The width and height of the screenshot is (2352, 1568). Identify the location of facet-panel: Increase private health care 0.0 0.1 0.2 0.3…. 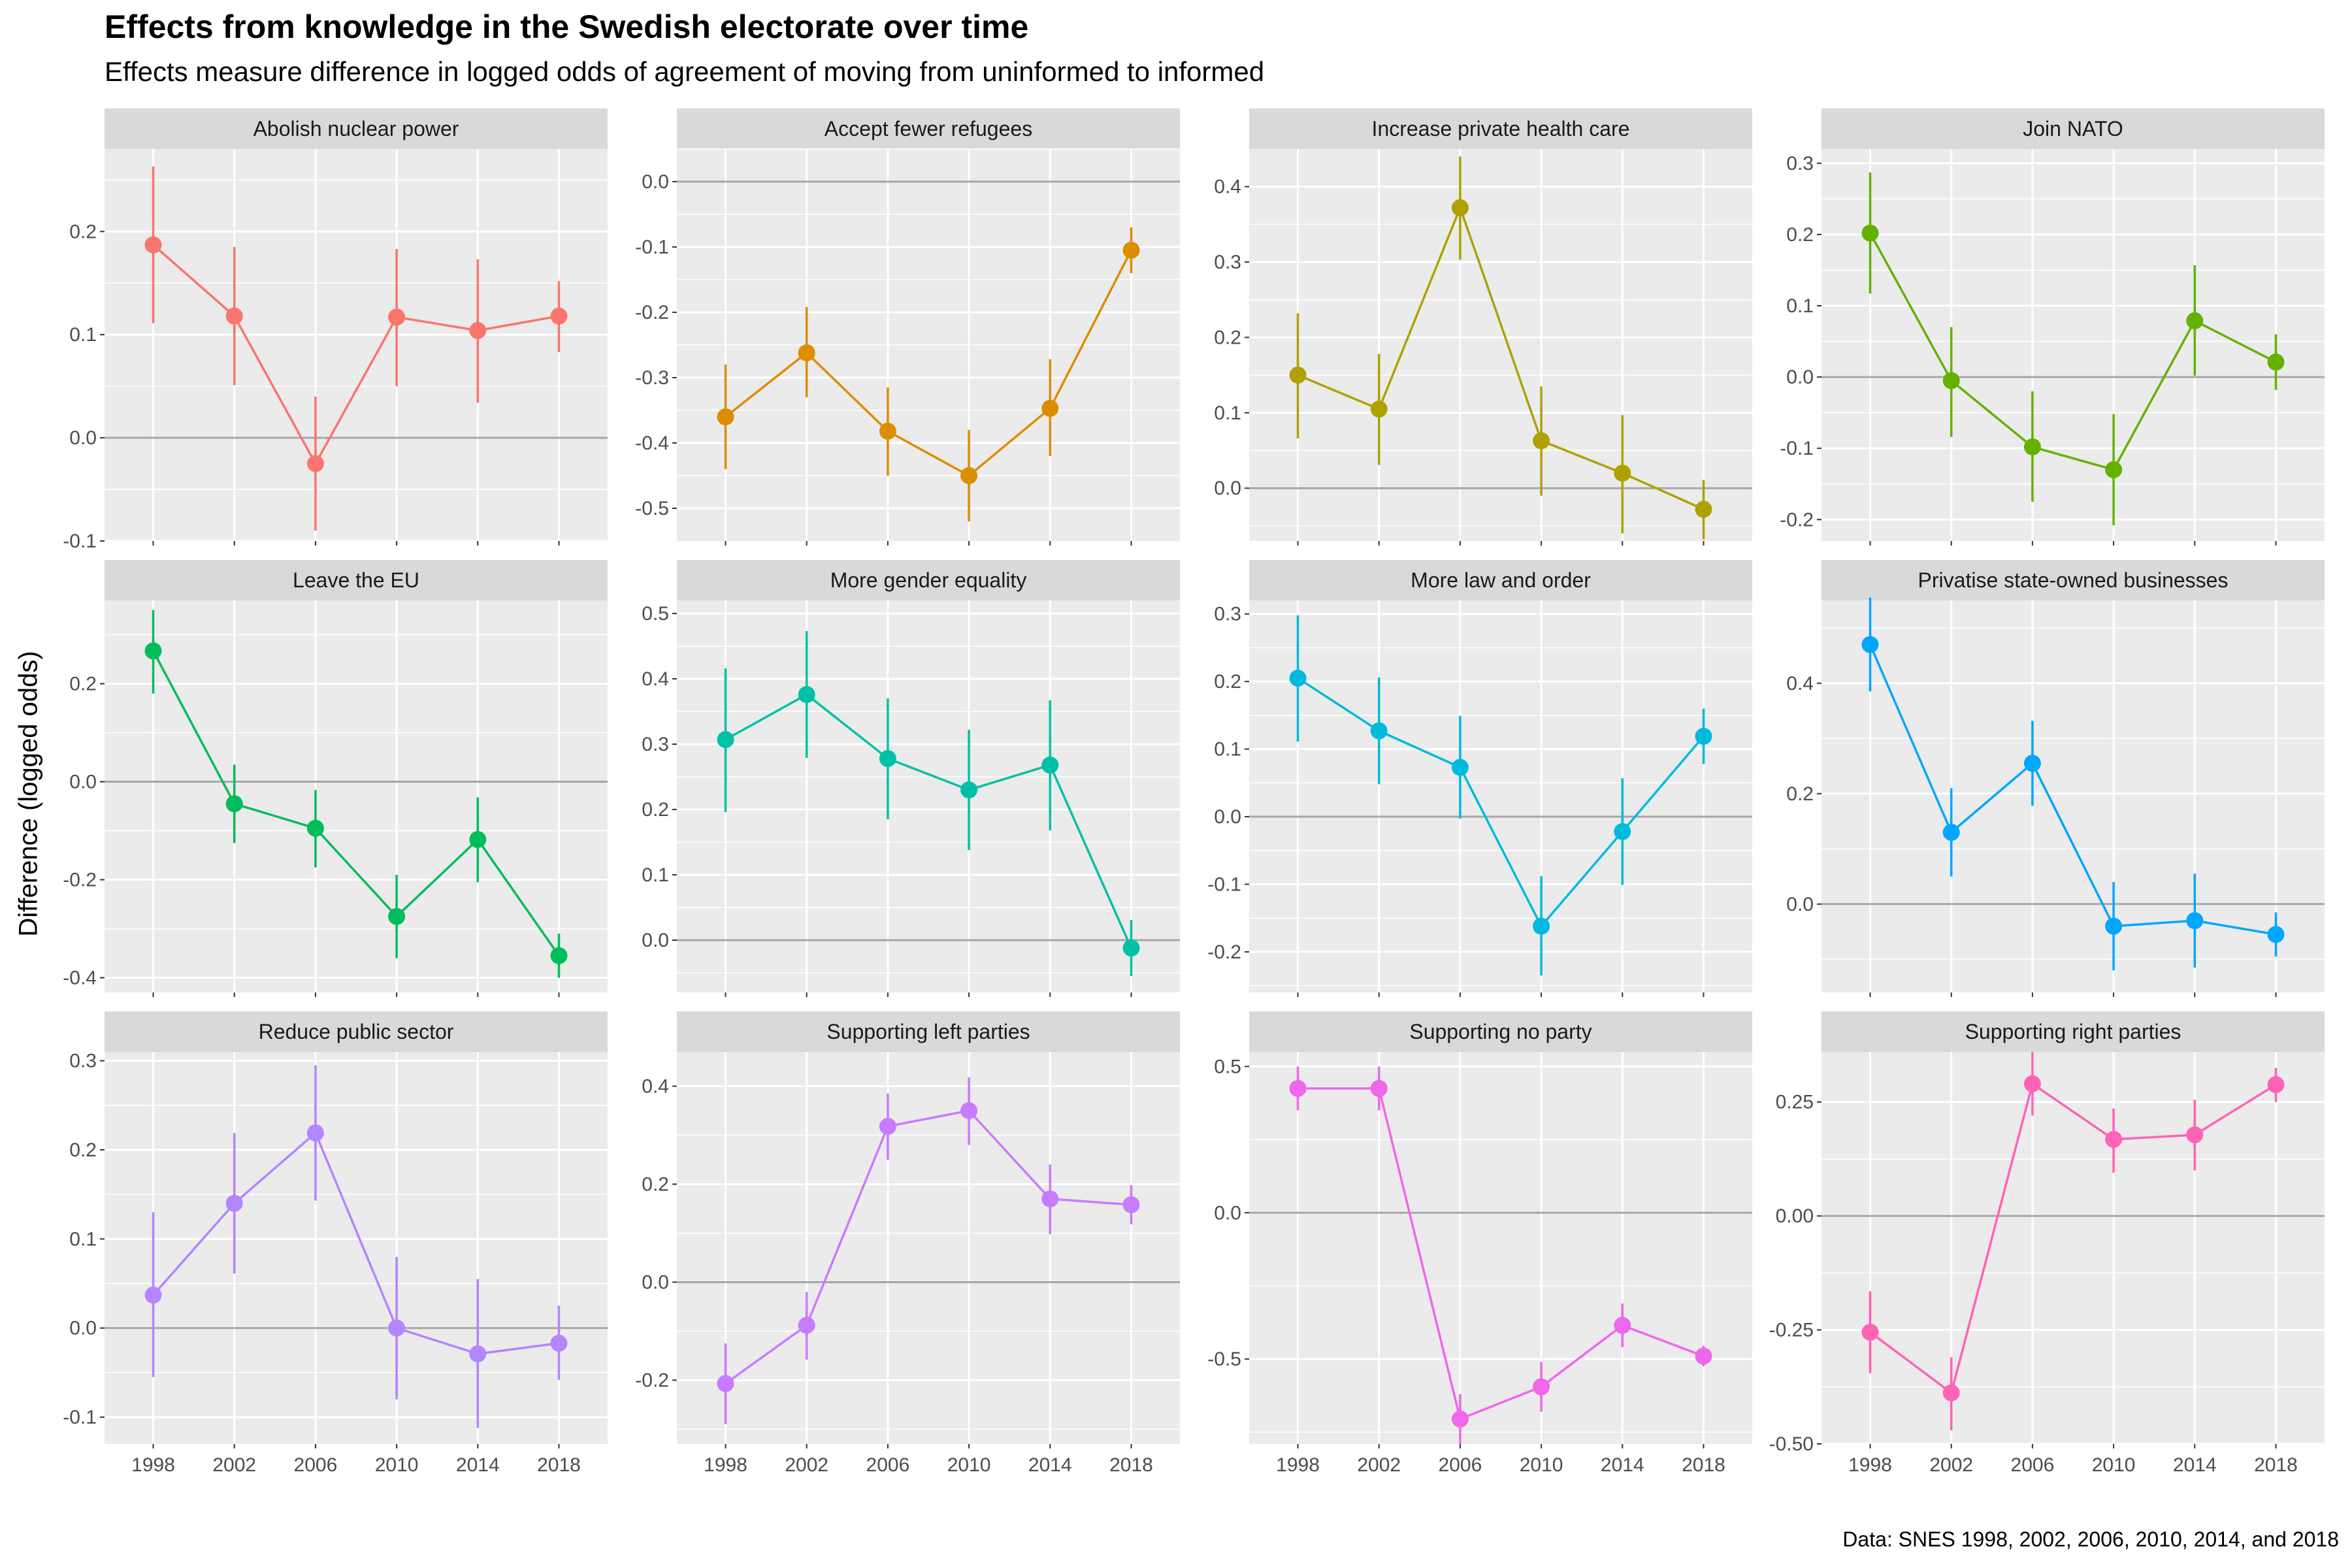
(1483, 327).